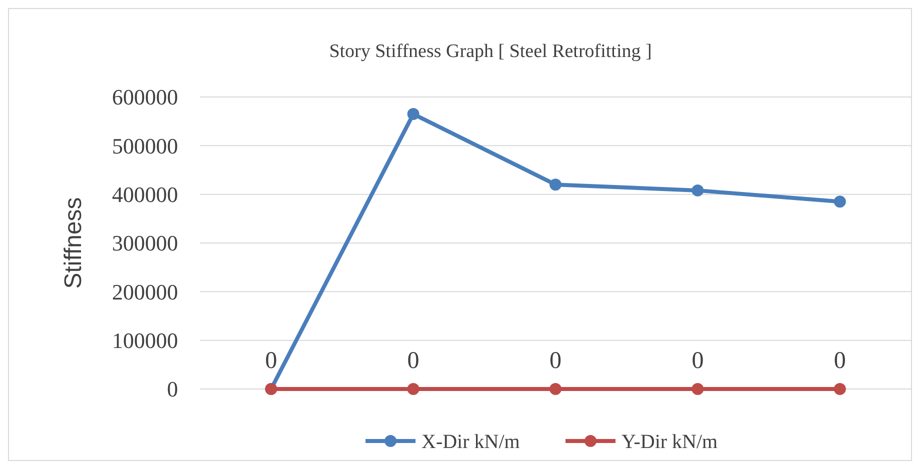 The height and width of the screenshot is (469, 920). I want to click on y-tick-label: 200000, so click(145, 291).